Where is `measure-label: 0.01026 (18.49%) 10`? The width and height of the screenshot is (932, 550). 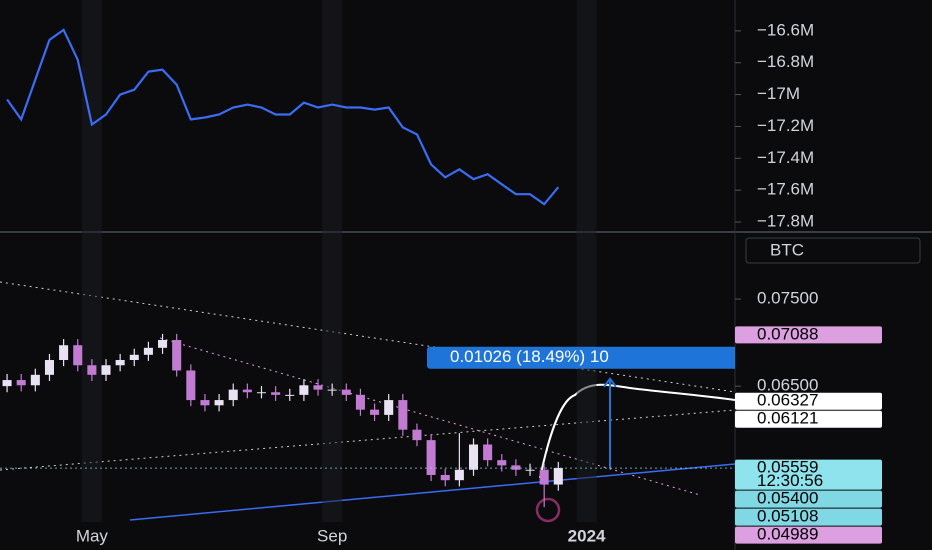
measure-label: 0.01026 (18.49%) 10 is located at coordinates (529, 356).